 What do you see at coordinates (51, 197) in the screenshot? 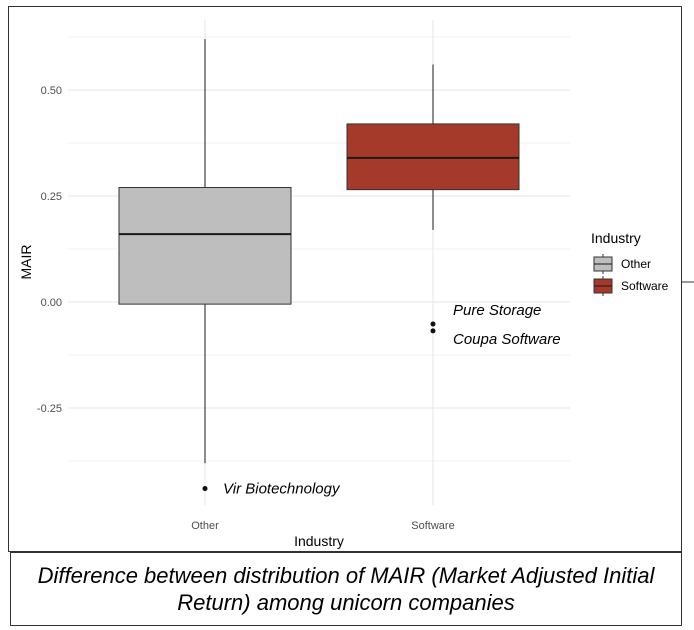
I see `y-tick-label: 0.25` at bounding box center [51, 197].